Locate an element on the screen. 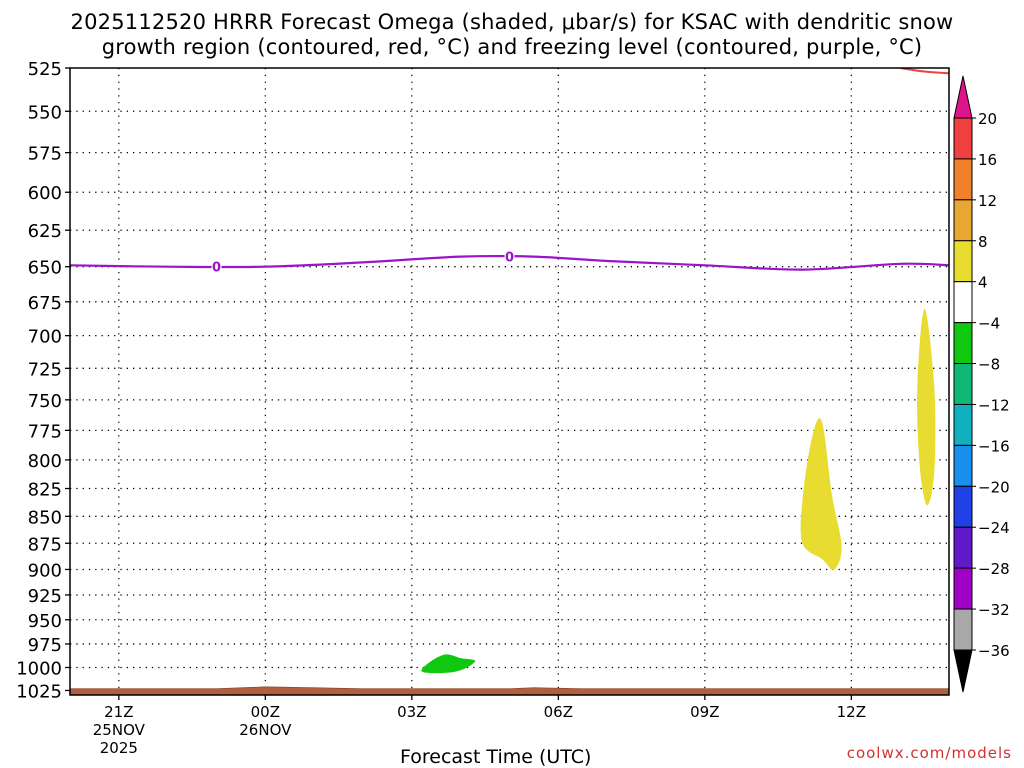 The width and height of the screenshot is (1024, 768). y-tick-label-1025: 1025 is located at coordinates (39, 691).